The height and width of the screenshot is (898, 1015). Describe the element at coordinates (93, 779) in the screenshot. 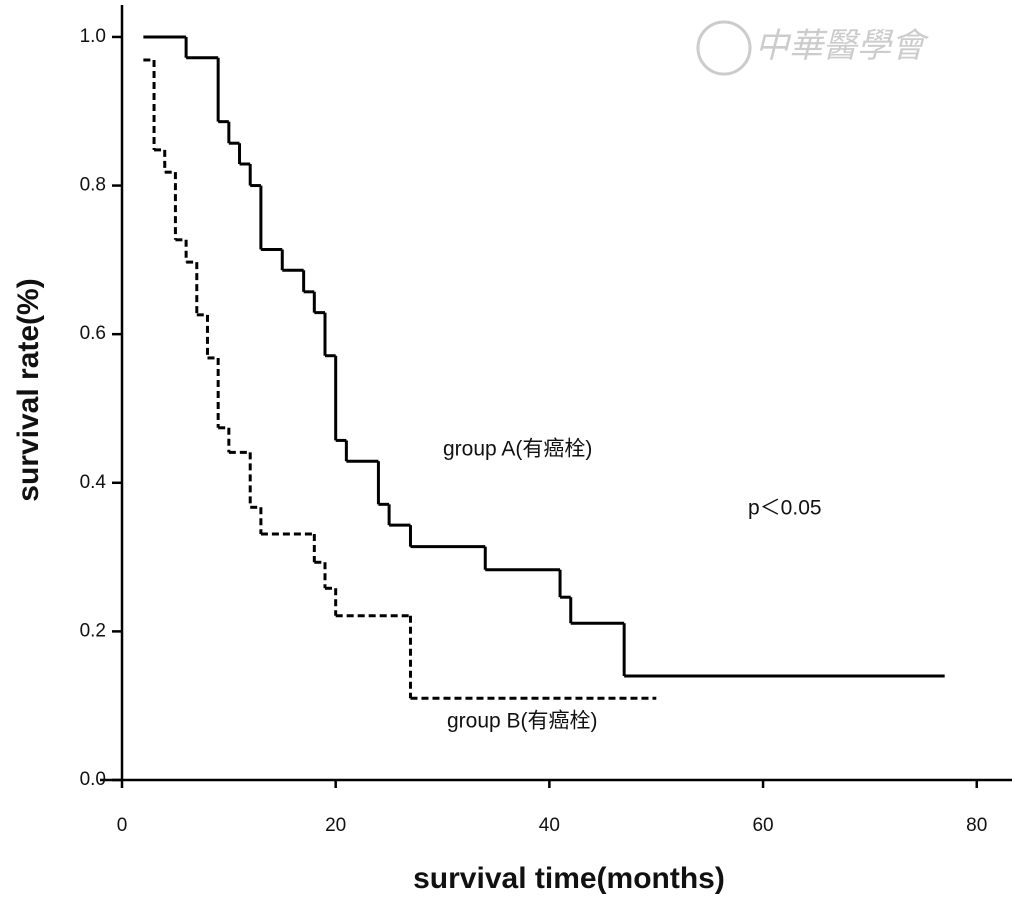

I see `y-tick-label: 0.0` at that location.